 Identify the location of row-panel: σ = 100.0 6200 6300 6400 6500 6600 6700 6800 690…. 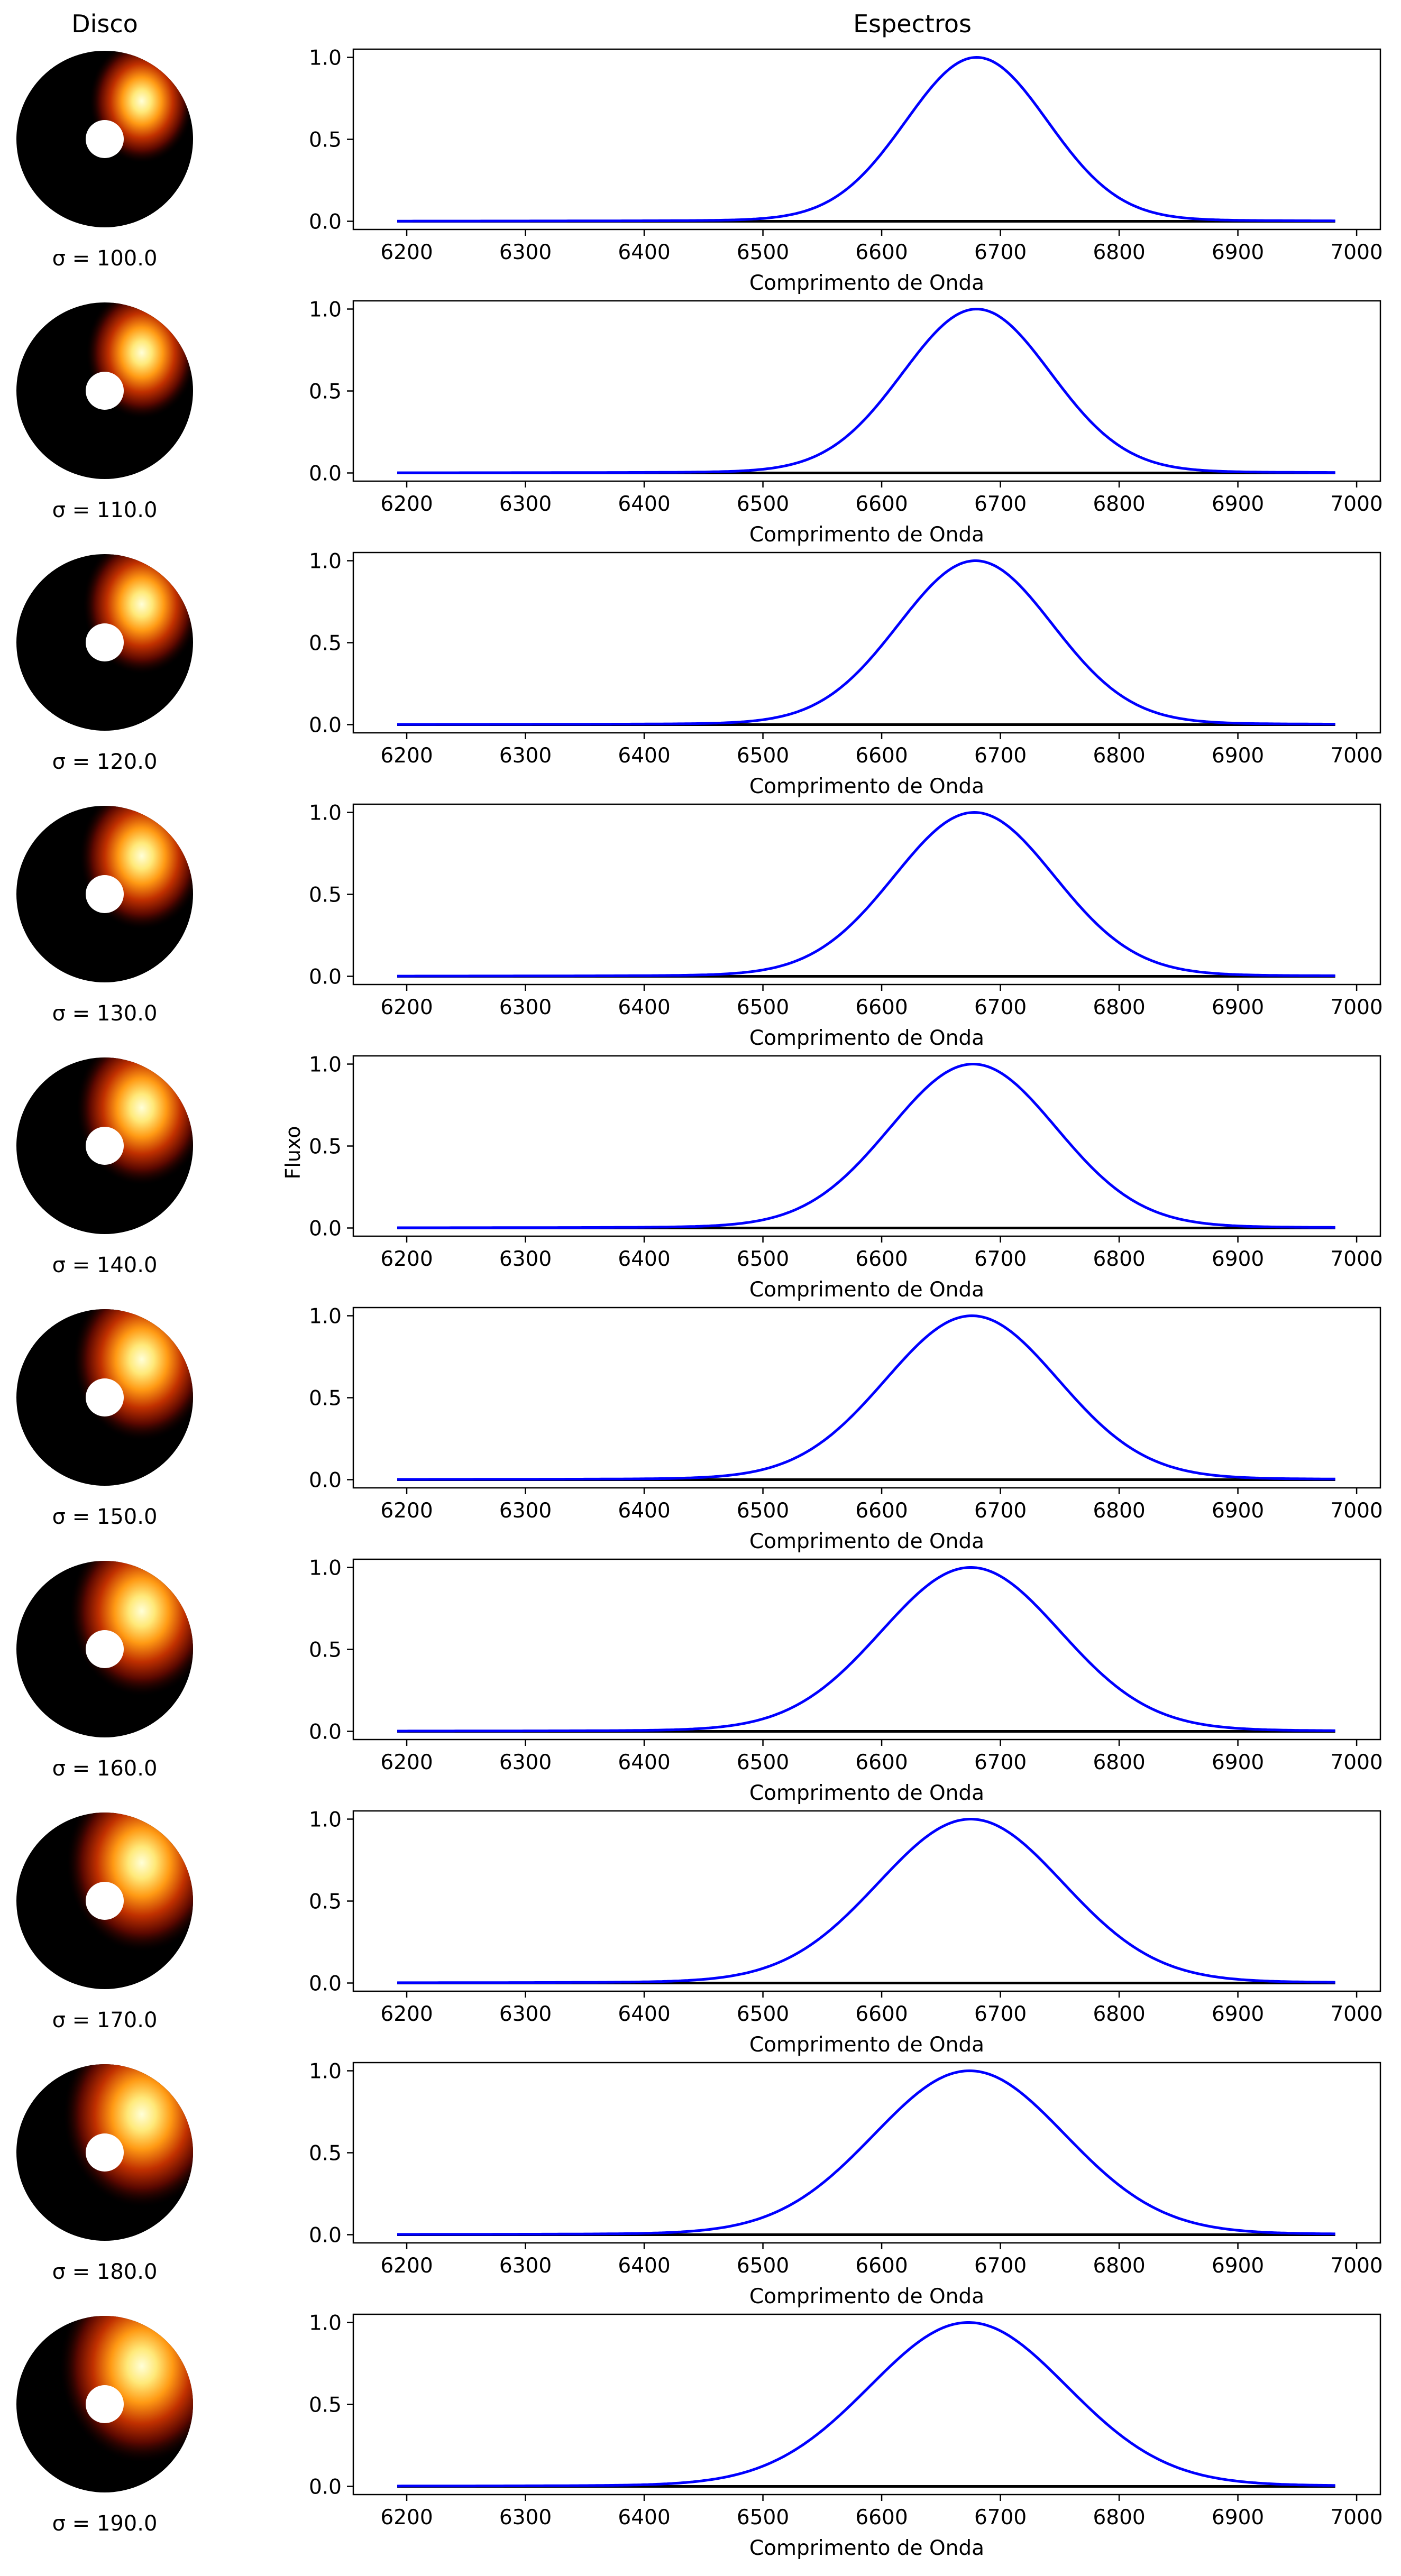
(699, 171).